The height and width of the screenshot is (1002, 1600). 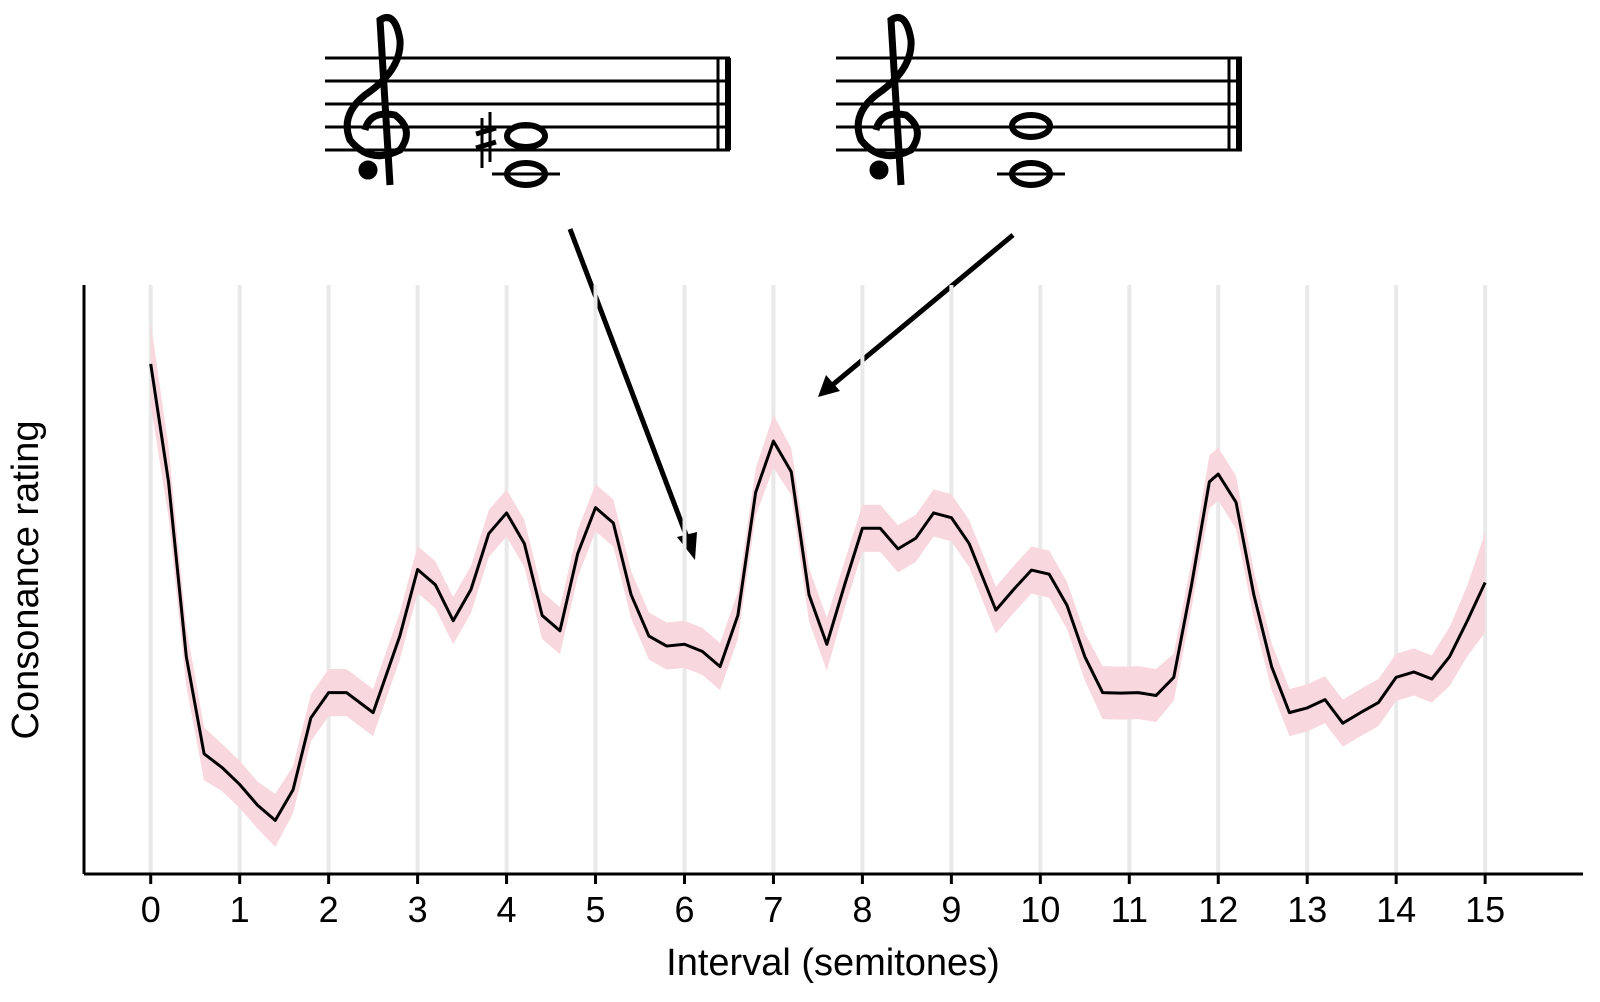 What do you see at coordinates (418, 909) in the screenshot?
I see `x-tick-label: 3` at bounding box center [418, 909].